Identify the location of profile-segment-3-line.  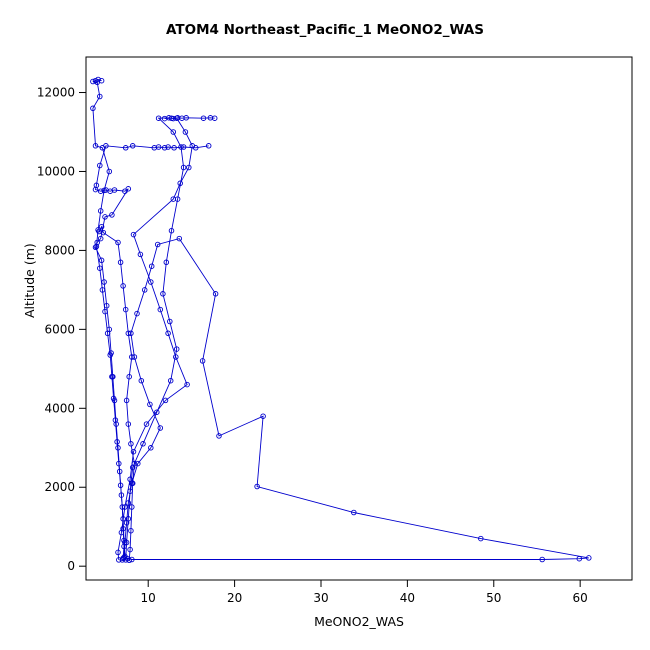
(151, 351).